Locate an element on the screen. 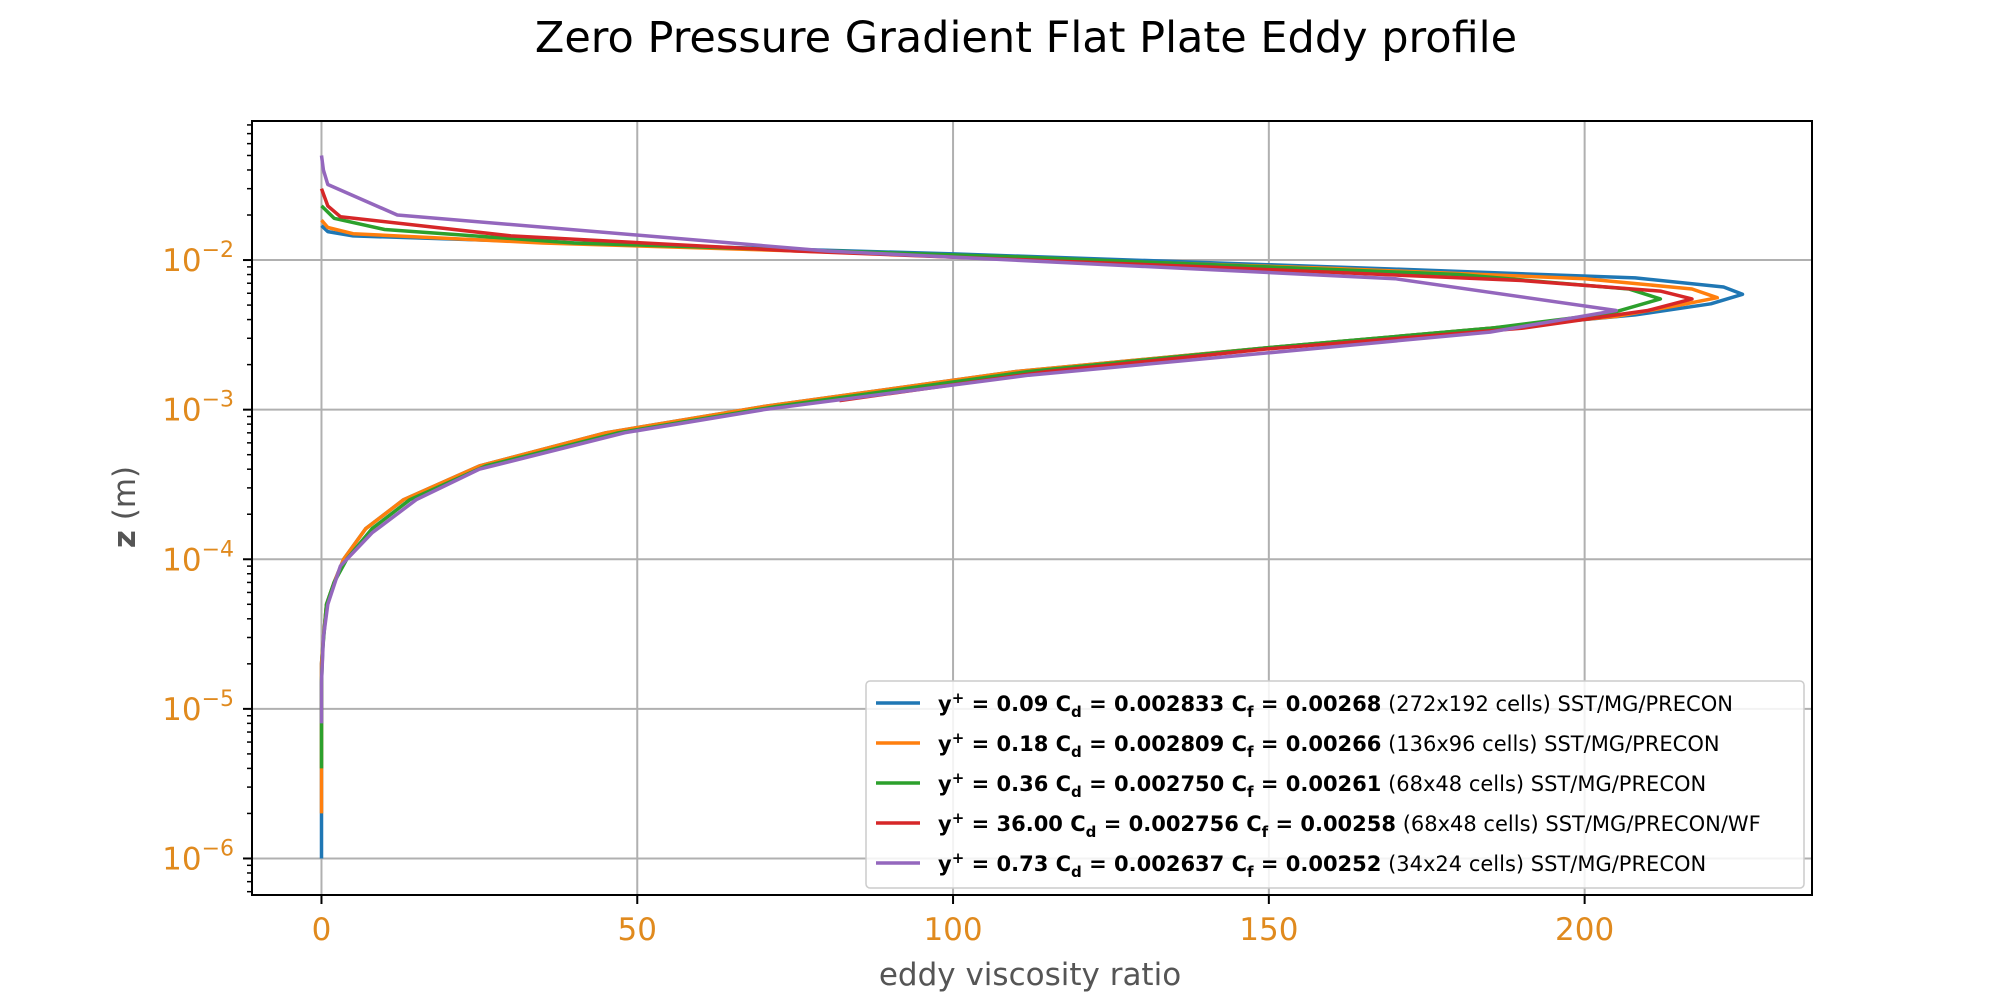 This screenshot has height=1000, width=2000. x-tick-label-1: 50 is located at coordinates (637, 930).